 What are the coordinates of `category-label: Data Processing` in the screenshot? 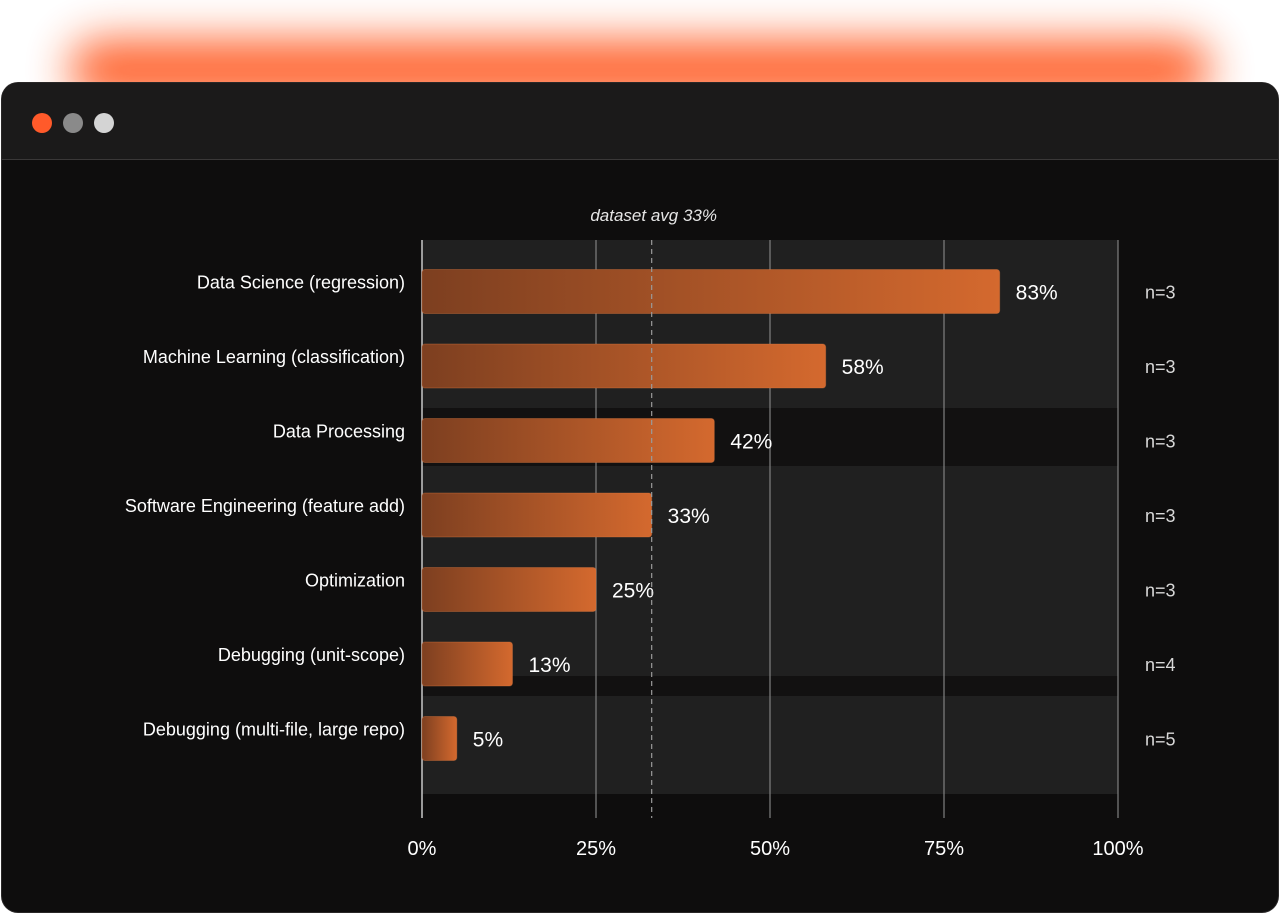 It's located at (339, 432).